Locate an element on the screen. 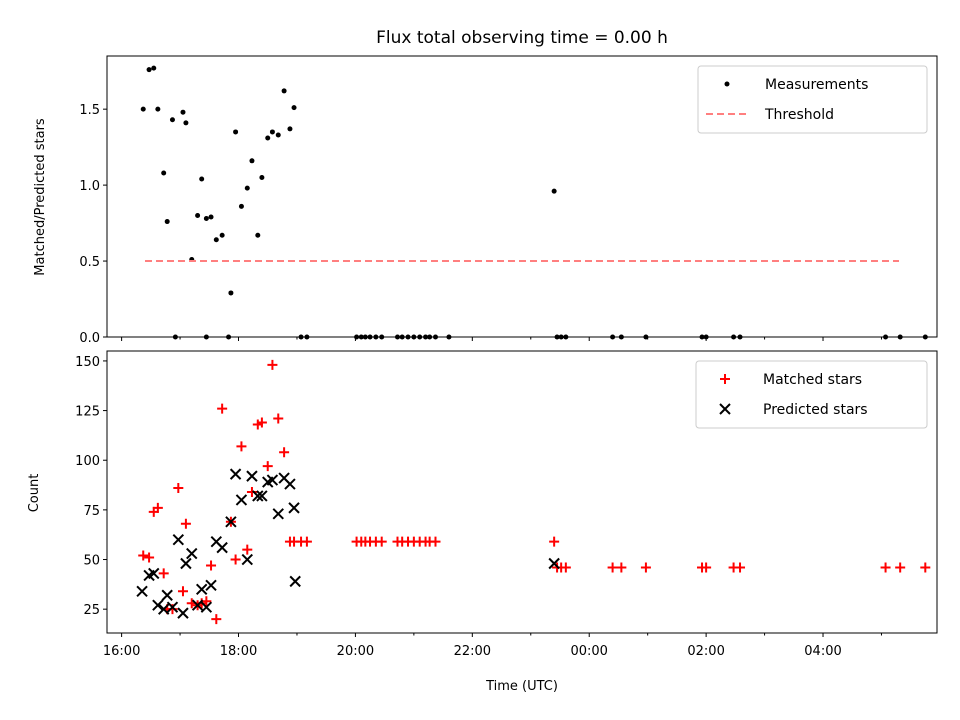 Image resolution: width=960 pixels, height=720 pixels. y-tick-label-0-1: 0.5 is located at coordinates (89, 262).